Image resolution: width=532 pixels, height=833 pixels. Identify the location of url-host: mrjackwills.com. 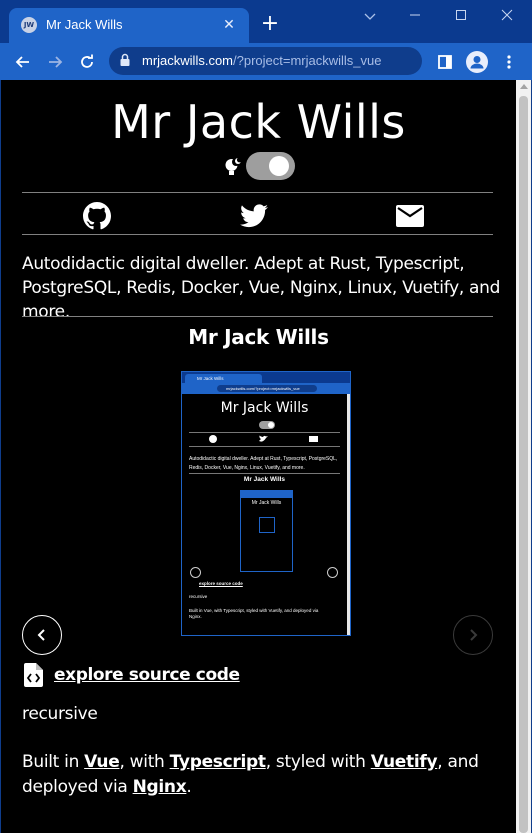
(187, 60).